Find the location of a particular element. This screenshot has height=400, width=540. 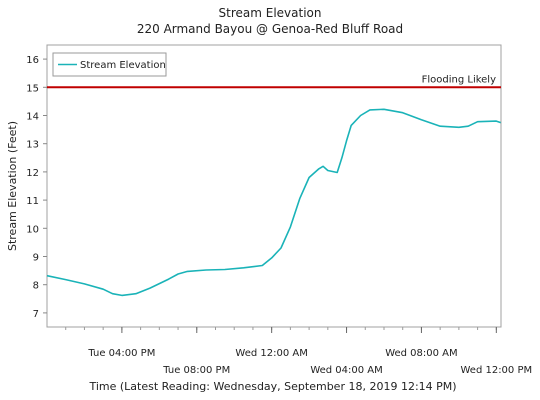

x-tick-label: Wed 04:00 AM is located at coordinates (346, 370).